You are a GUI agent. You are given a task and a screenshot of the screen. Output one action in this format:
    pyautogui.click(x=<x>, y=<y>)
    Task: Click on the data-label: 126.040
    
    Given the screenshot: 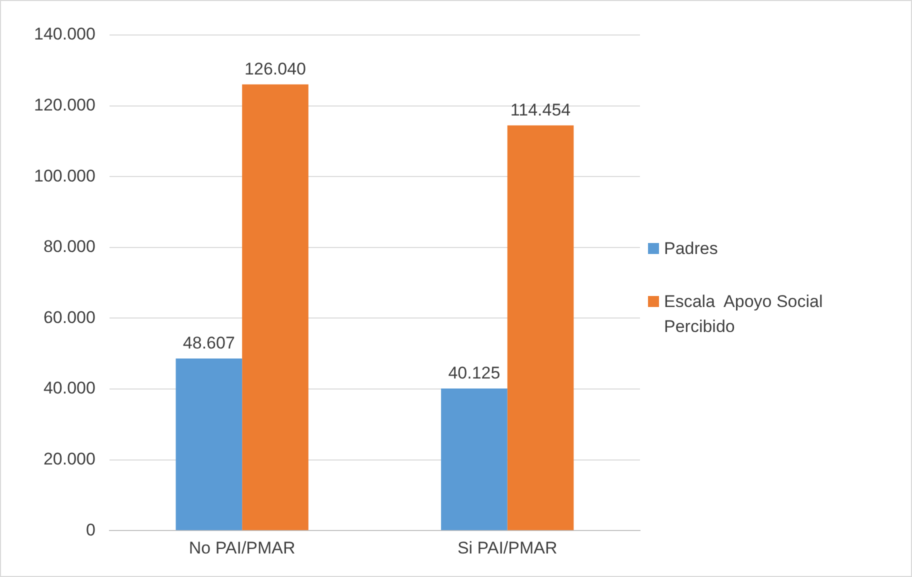 What is the action you would take?
    pyautogui.click(x=275, y=69)
    